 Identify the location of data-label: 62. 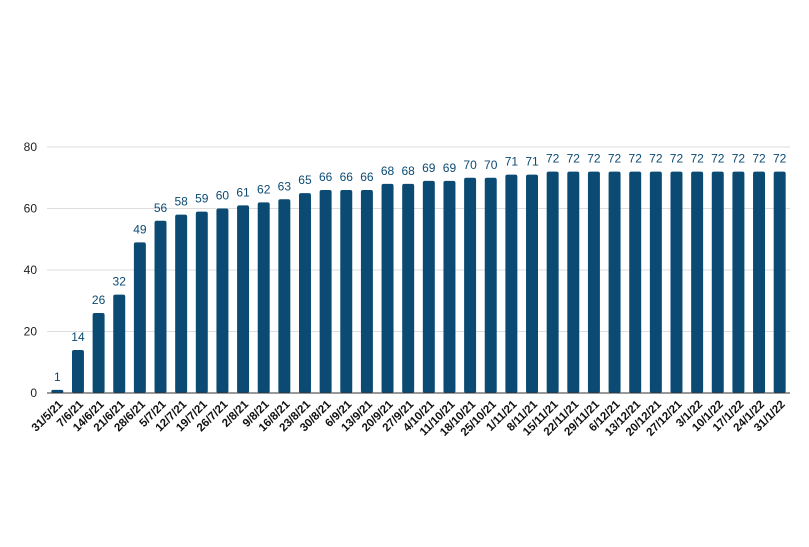
(264, 189).